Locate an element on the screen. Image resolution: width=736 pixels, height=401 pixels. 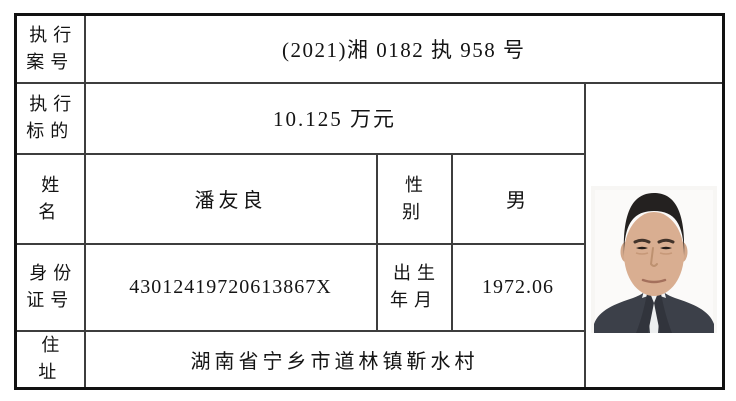
enforcement-target-value: 10.125 万元 is located at coordinates (334, 118).